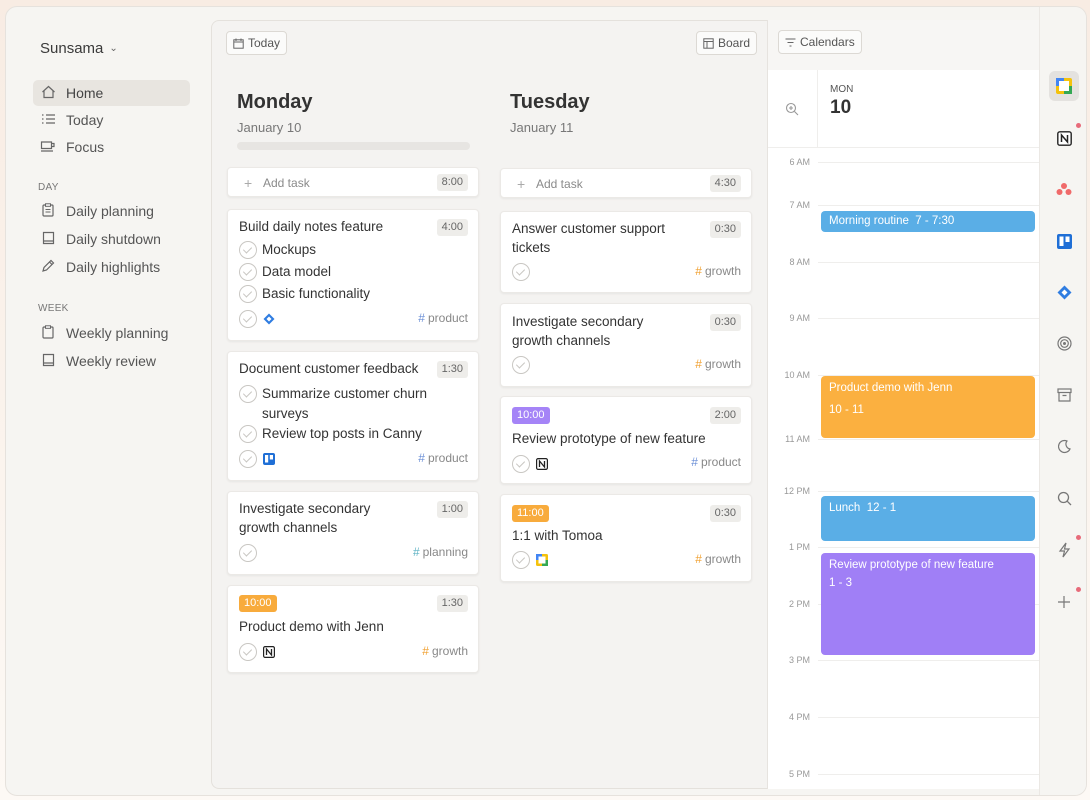 Image resolution: width=1090 pixels, height=800 pixels. Describe the element at coordinates (869, 221) in the screenshot. I see `event-title: Morning routine` at that location.